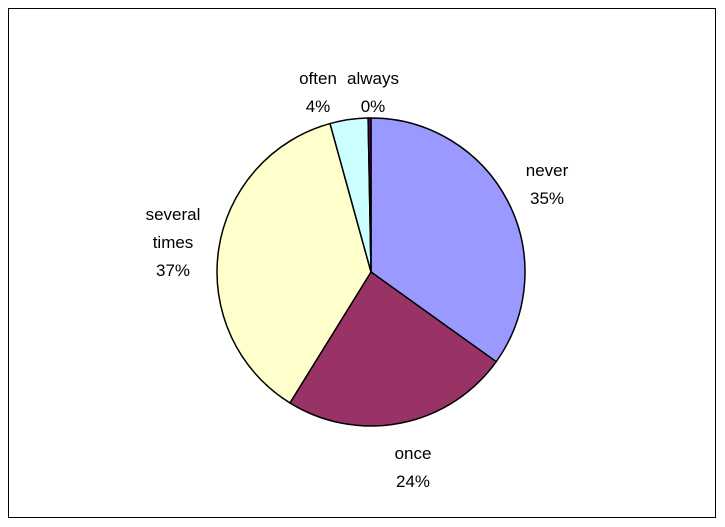 This screenshot has width=725, height=527. I want to click on slice-label-several-times: several times 37%, so click(173, 242).